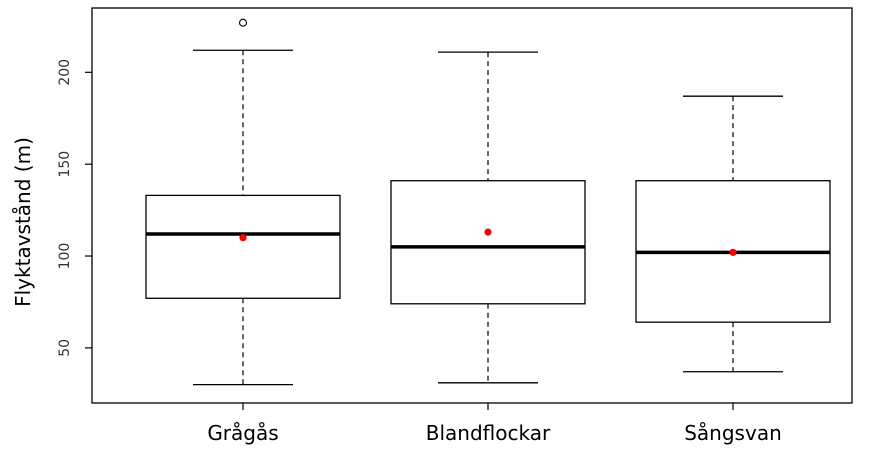 The height and width of the screenshot is (450, 874). What do you see at coordinates (65, 164) in the screenshot?
I see `y-tick-label: 150` at bounding box center [65, 164].